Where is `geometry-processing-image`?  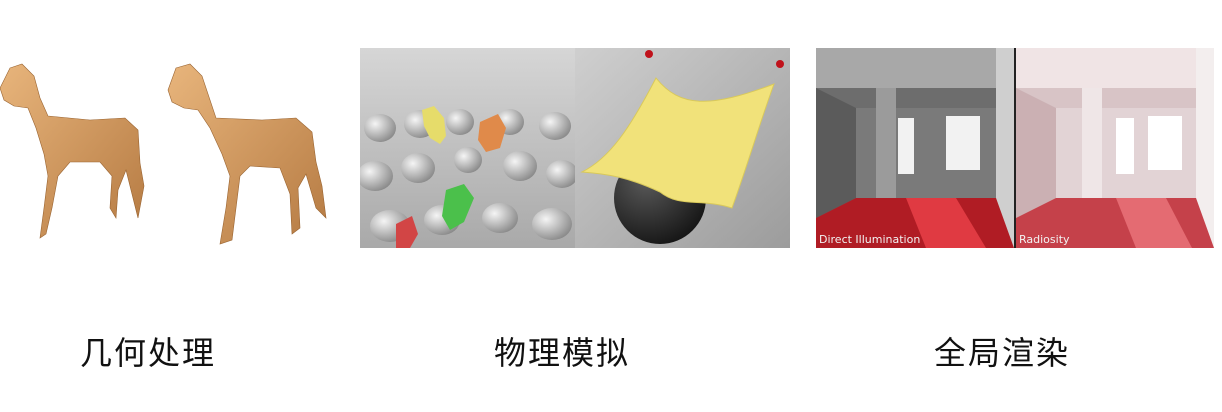 geometry-processing-image is located at coordinates (170, 153).